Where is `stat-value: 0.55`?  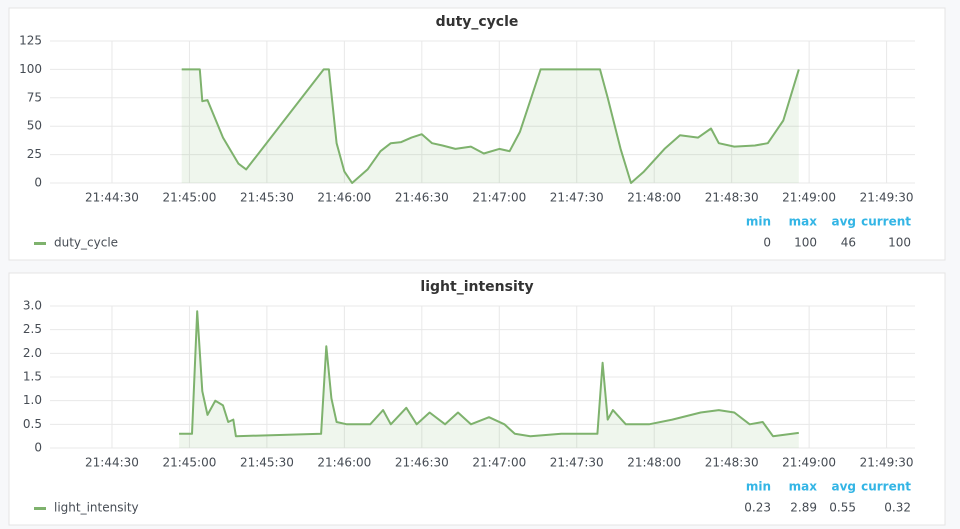 stat-value: 0.55 is located at coordinates (842, 508).